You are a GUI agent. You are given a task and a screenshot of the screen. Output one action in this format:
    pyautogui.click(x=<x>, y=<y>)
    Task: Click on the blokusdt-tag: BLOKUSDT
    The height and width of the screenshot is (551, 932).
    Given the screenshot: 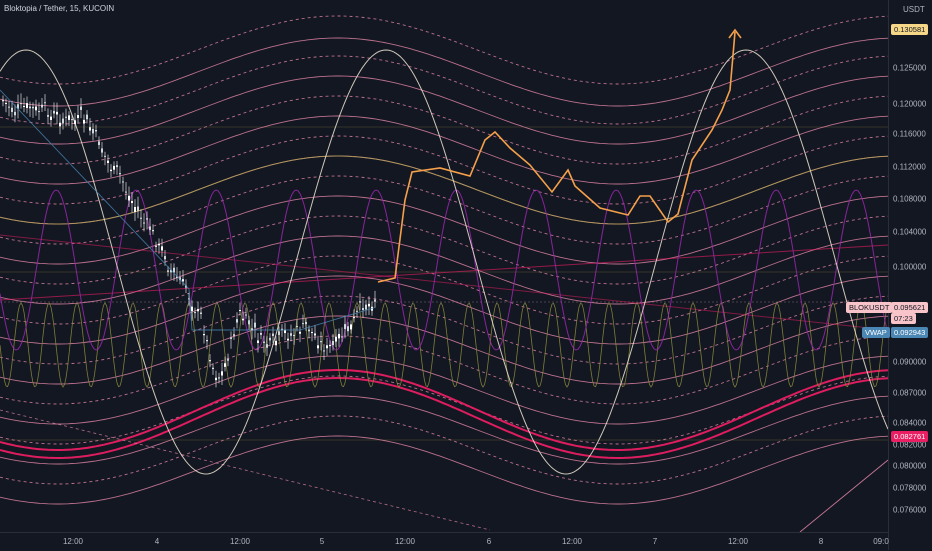 What is the action you would take?
    pyautogui.click(x=869, y=307)
    